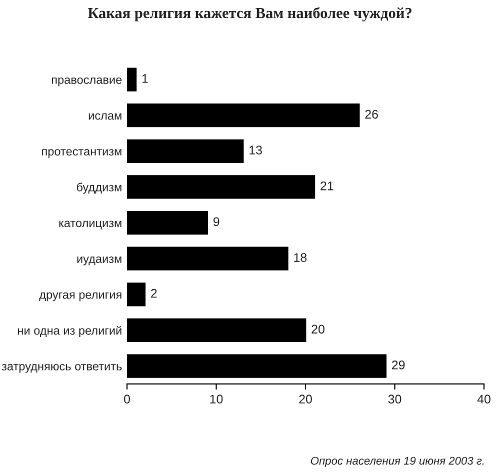 The height and width of the screenshot is (474, 500). Describe the element at coordinates (154, 293) in the screenshot. I see `data-label: 2` at that location.